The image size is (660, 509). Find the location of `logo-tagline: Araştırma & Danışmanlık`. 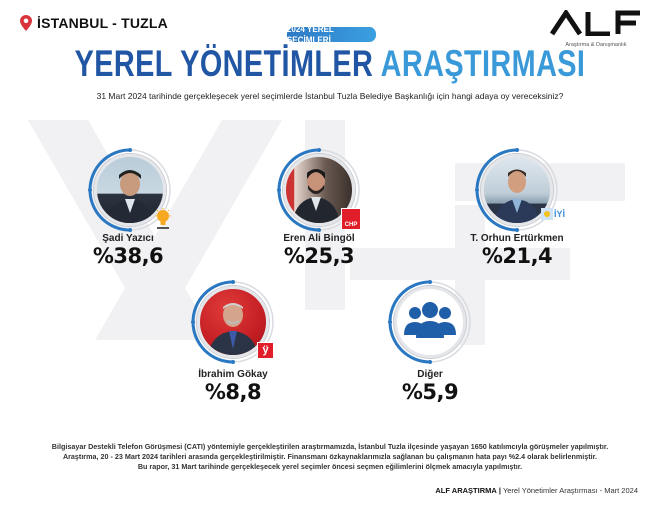

logo-tagline: Araştırma & Danışmanlık is located at coordinates (596, 45).